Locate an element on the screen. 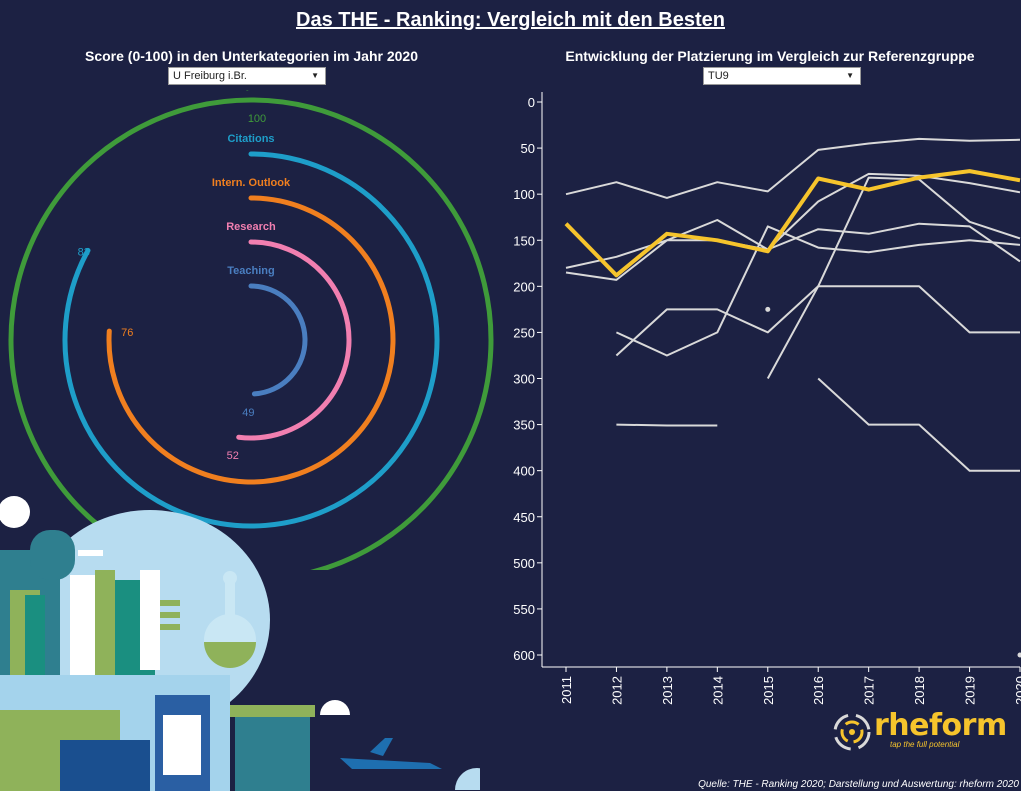  radial-bar-teaching is located at coordinates (278, 340).